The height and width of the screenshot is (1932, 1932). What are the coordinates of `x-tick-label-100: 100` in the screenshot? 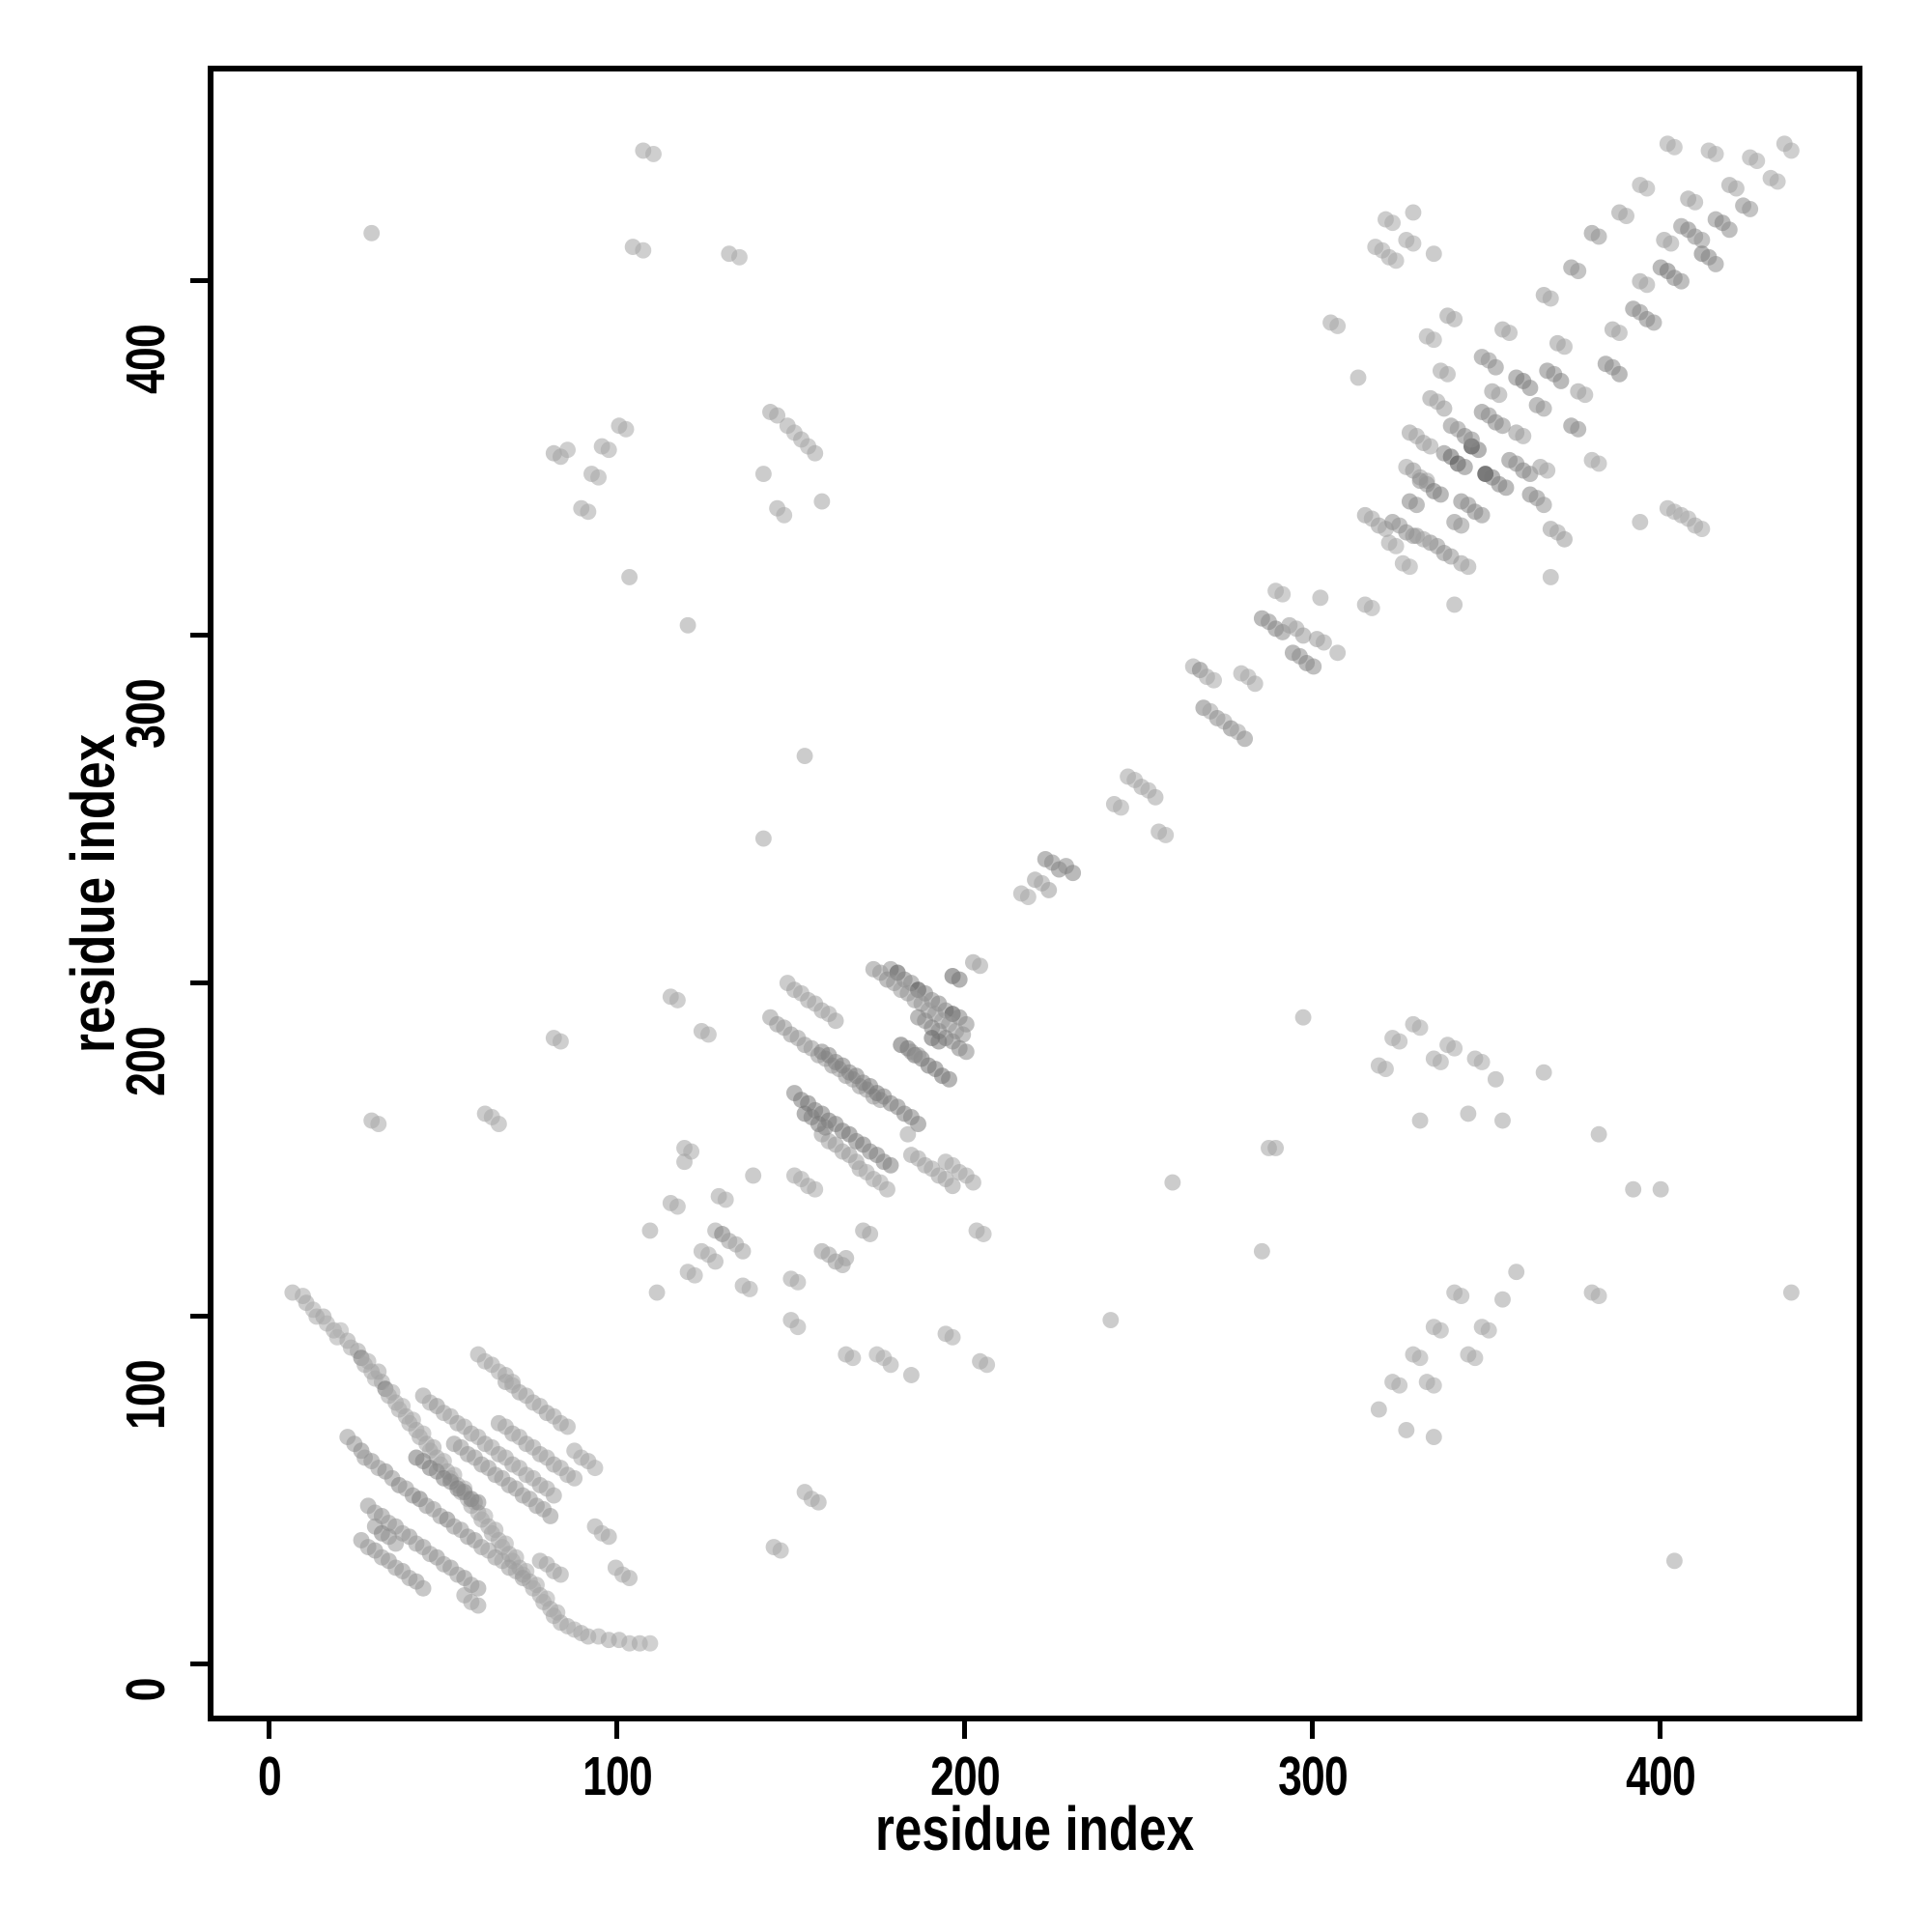 It's located at (617, 1776).